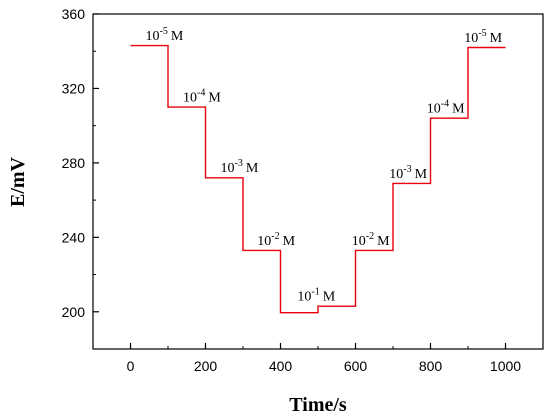  Describe the element at coordinates (505, 366) in the screenshot. I see `x-tick-label: 1000` at that location.